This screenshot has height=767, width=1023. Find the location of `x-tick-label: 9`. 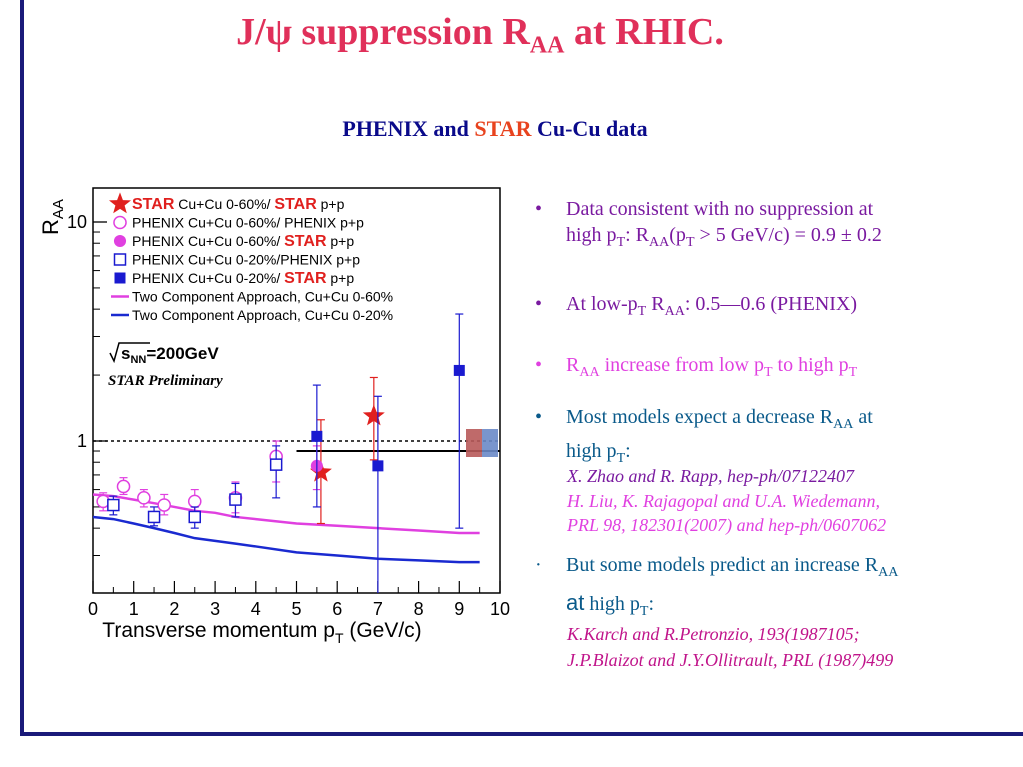

x-tick-label: 9 is located at coordinates (459, 609).